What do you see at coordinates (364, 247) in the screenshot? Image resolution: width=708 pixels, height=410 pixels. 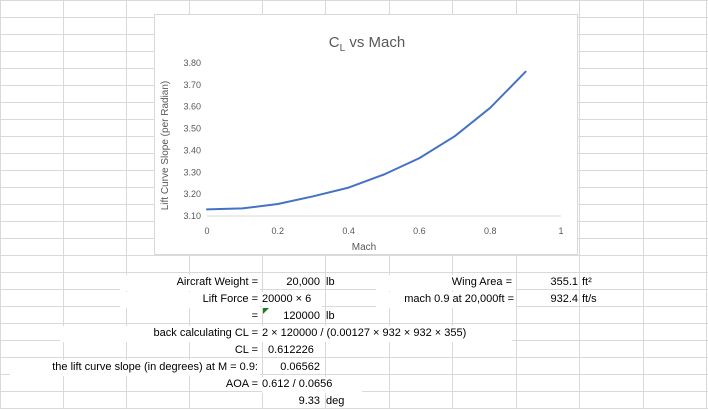 I see `x-axis-label: Mach` at bounding box center [364, 247].